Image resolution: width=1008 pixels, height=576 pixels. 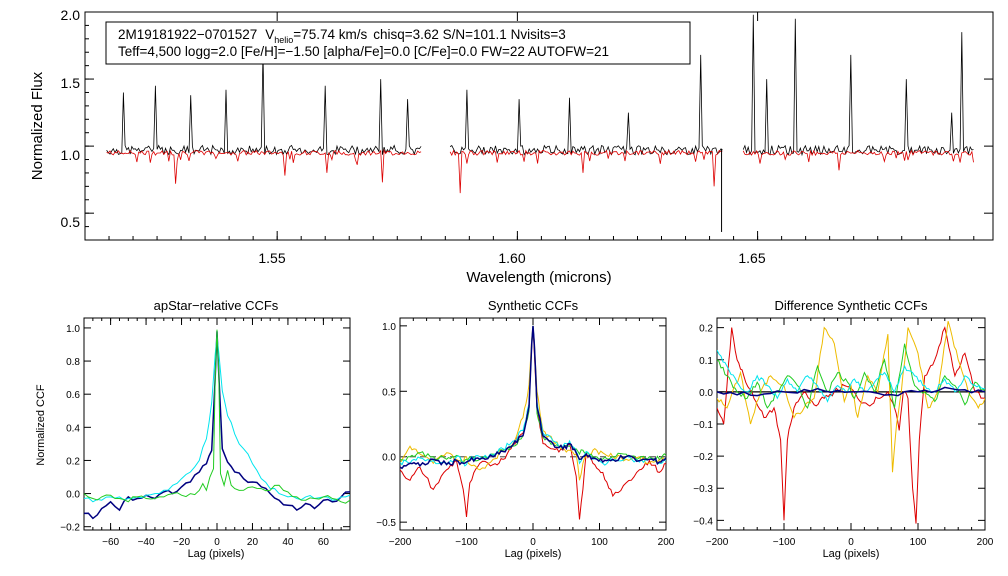 I want to click on vhelio-prefix: V, so click(x=269, y=34).